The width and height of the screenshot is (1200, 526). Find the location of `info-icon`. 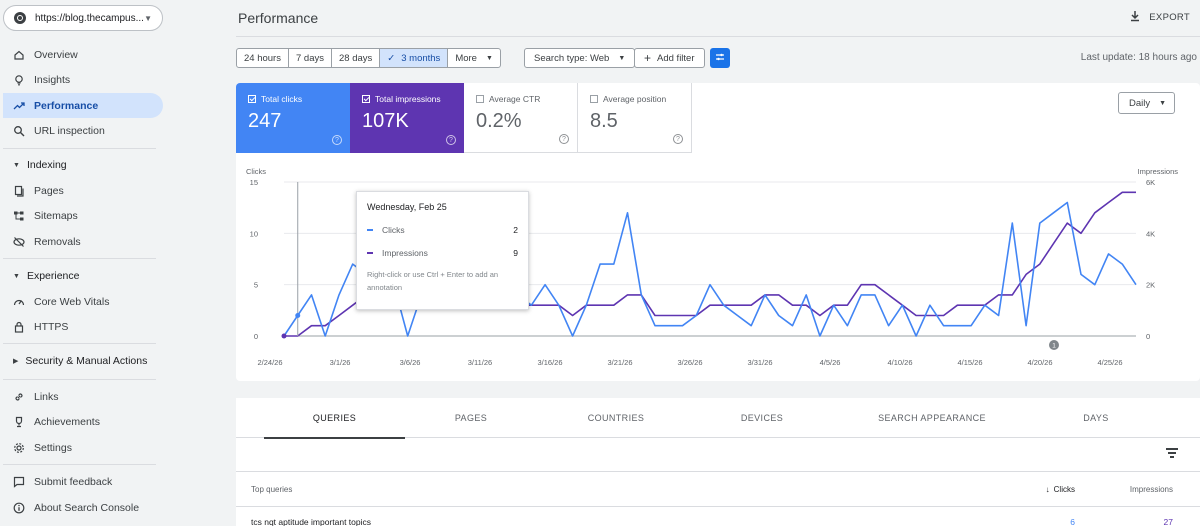

info-icon is located at coordinates (19, 508).